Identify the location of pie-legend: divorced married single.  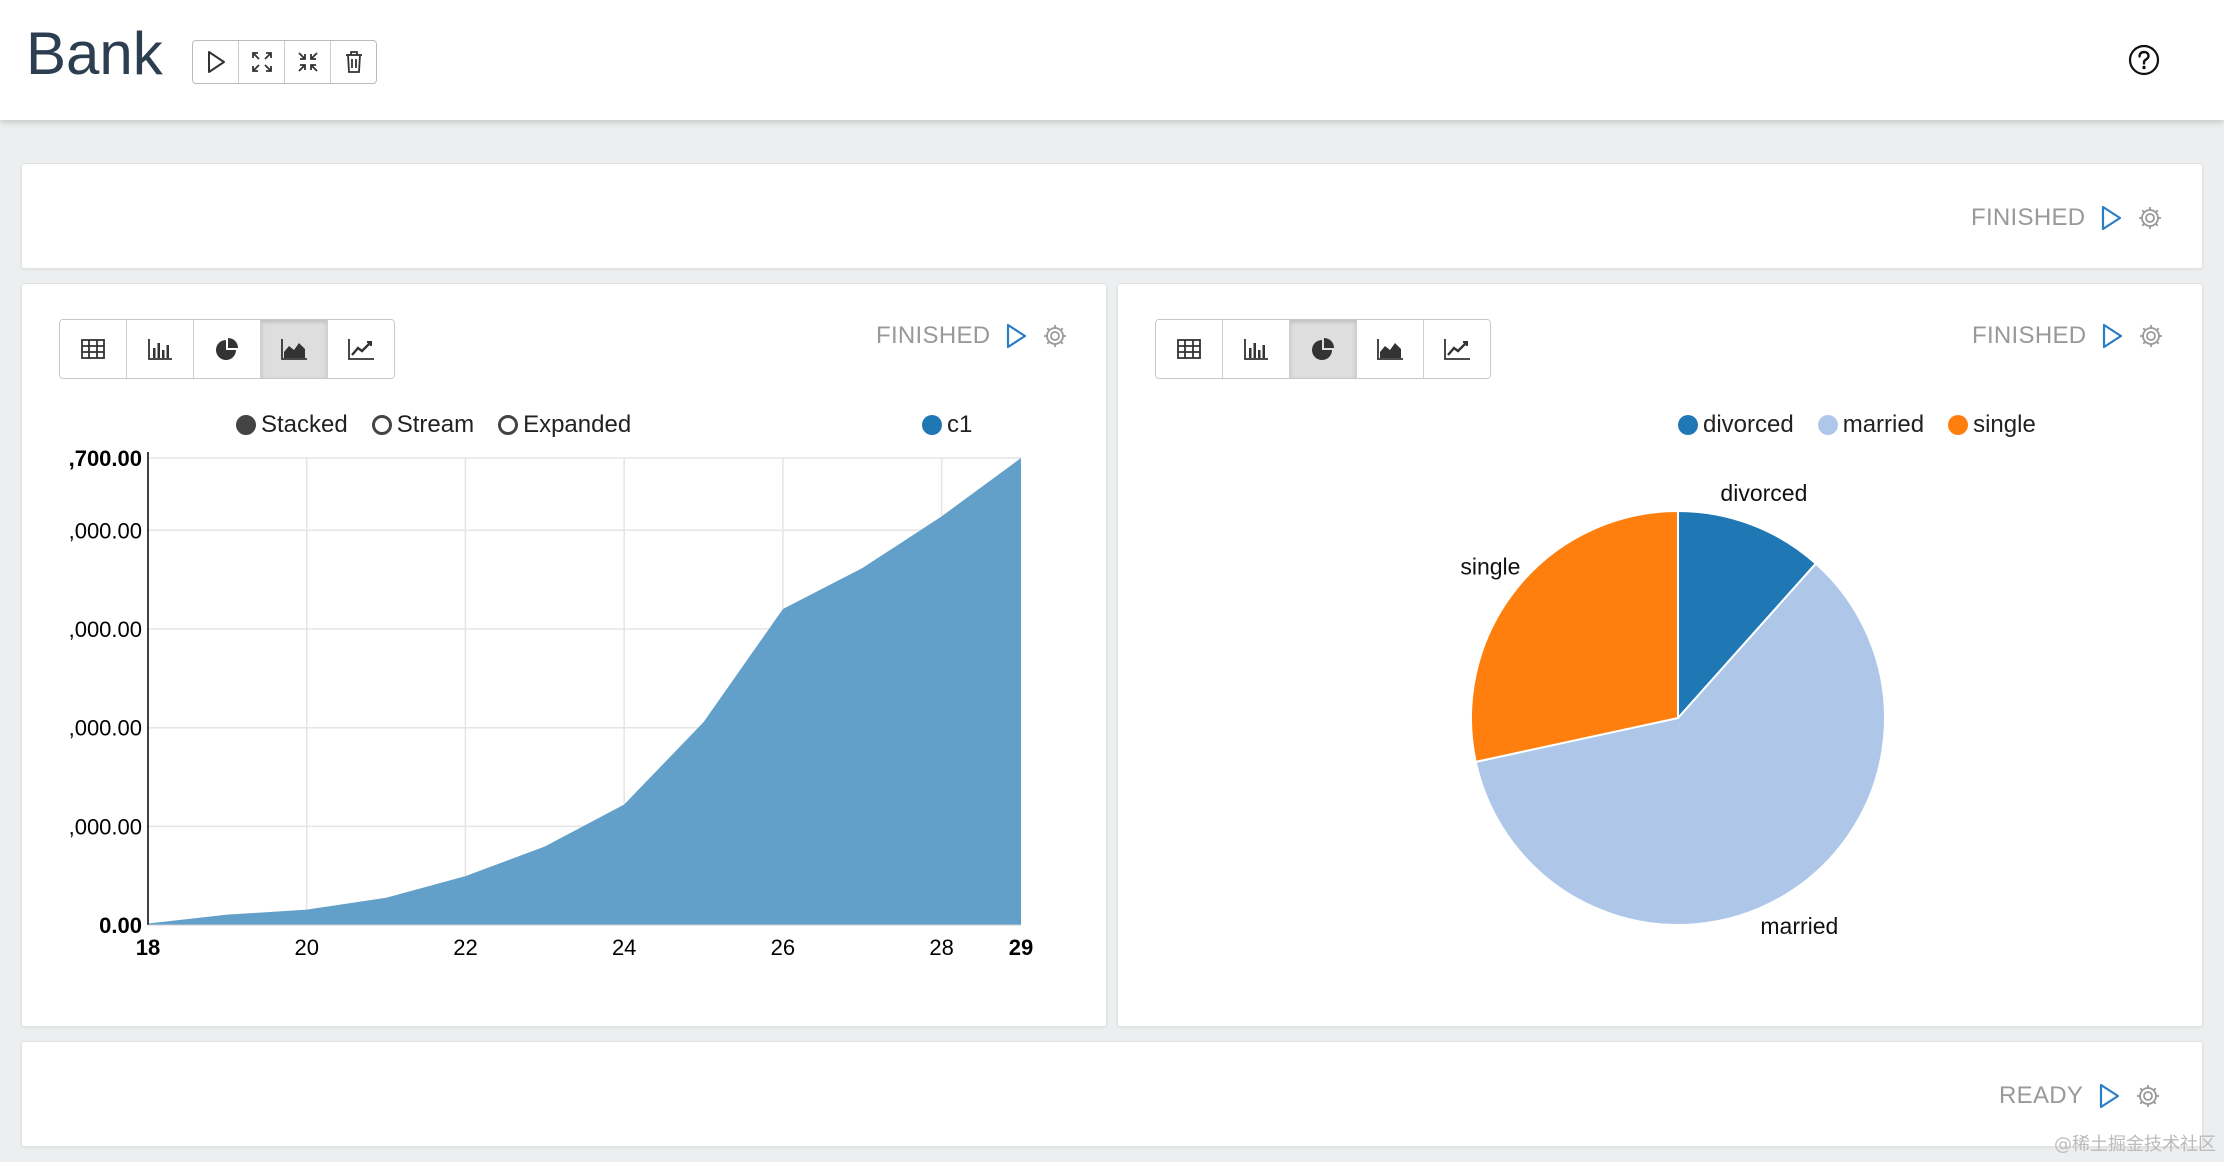
(1869, 425).